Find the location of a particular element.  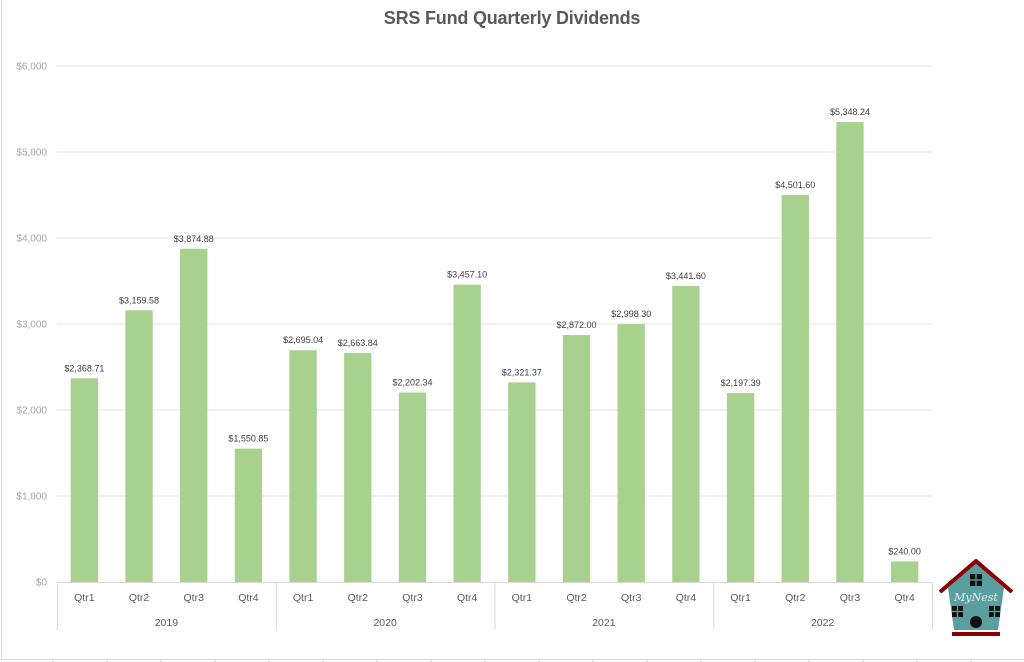

data-label: $2,321.37 is located at coordinates (522, 372).